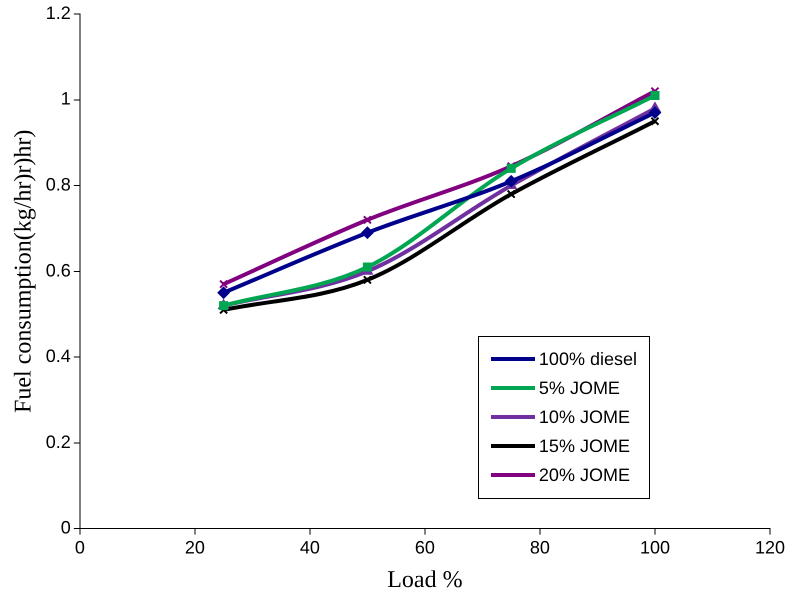 Image resolution: width=790 pixels, height=603 pixels. What do you see at coordinates (23, 271) in the screenshot?
I see `y-axis-title: Fuel consumption(kg/hr)r)hr)` at bounding box center [23, 271].